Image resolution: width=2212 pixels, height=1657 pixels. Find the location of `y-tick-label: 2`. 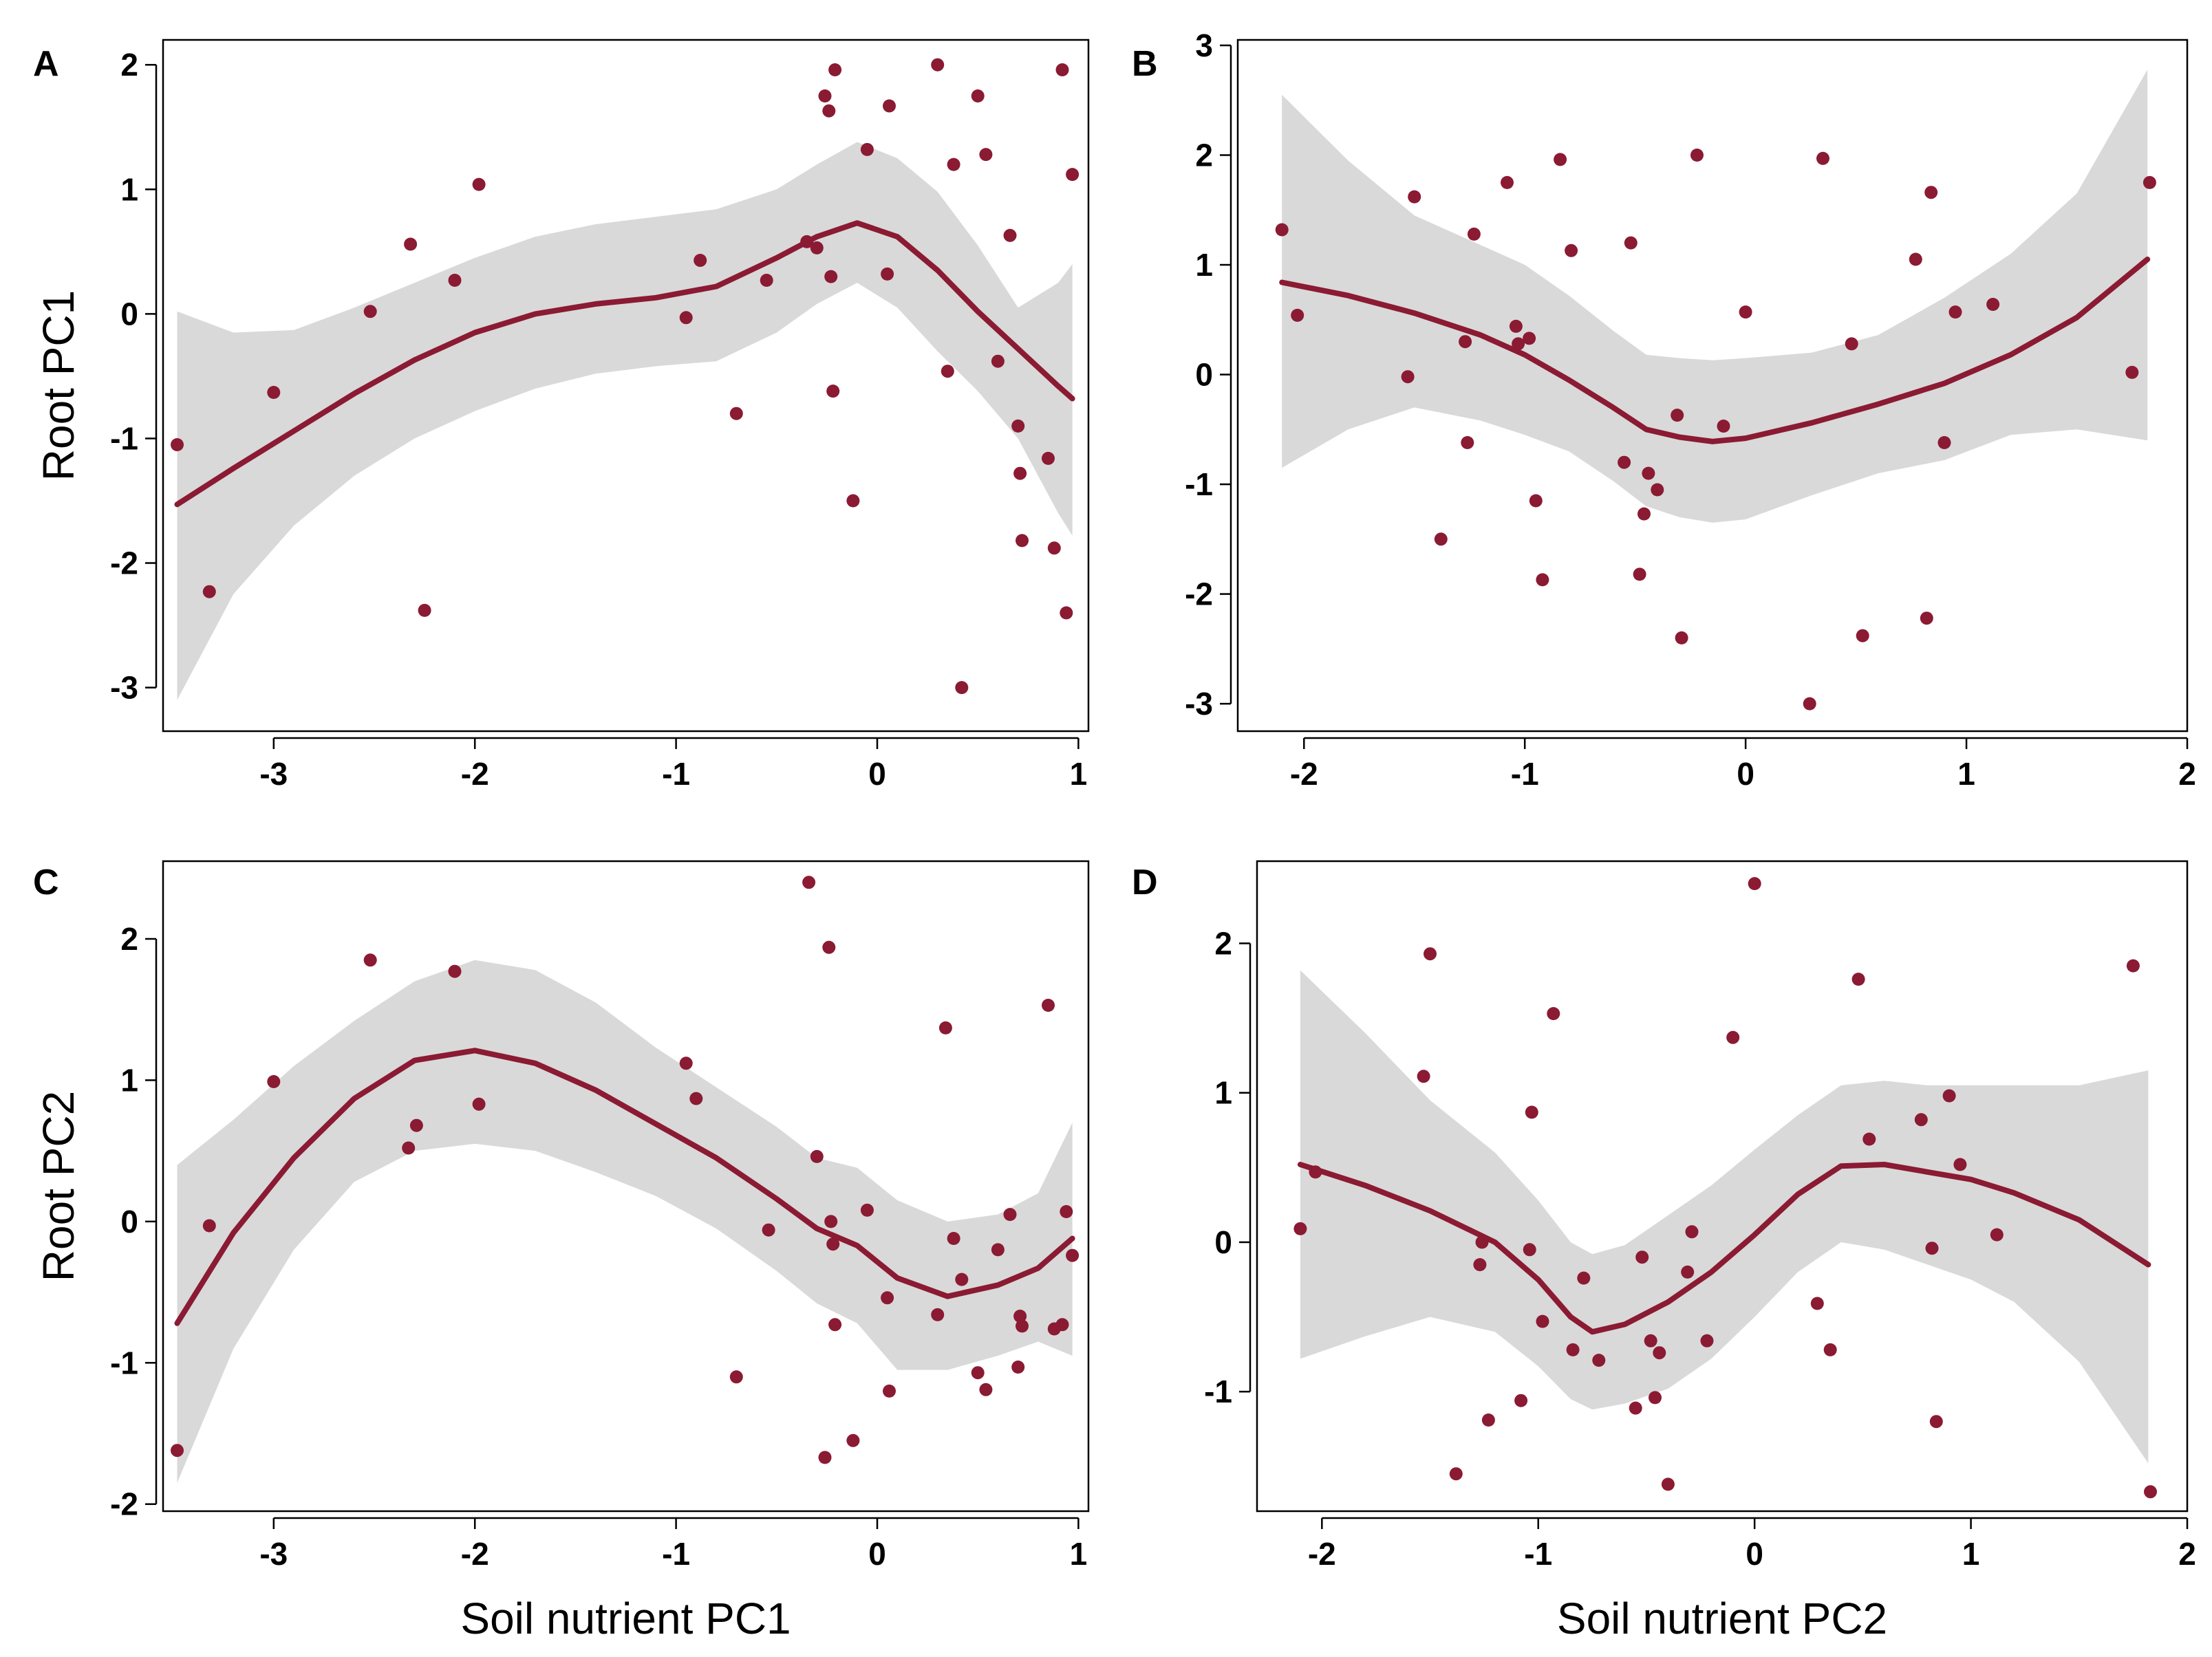

y-tick-label: 2 is located at coordinates (129, 939).